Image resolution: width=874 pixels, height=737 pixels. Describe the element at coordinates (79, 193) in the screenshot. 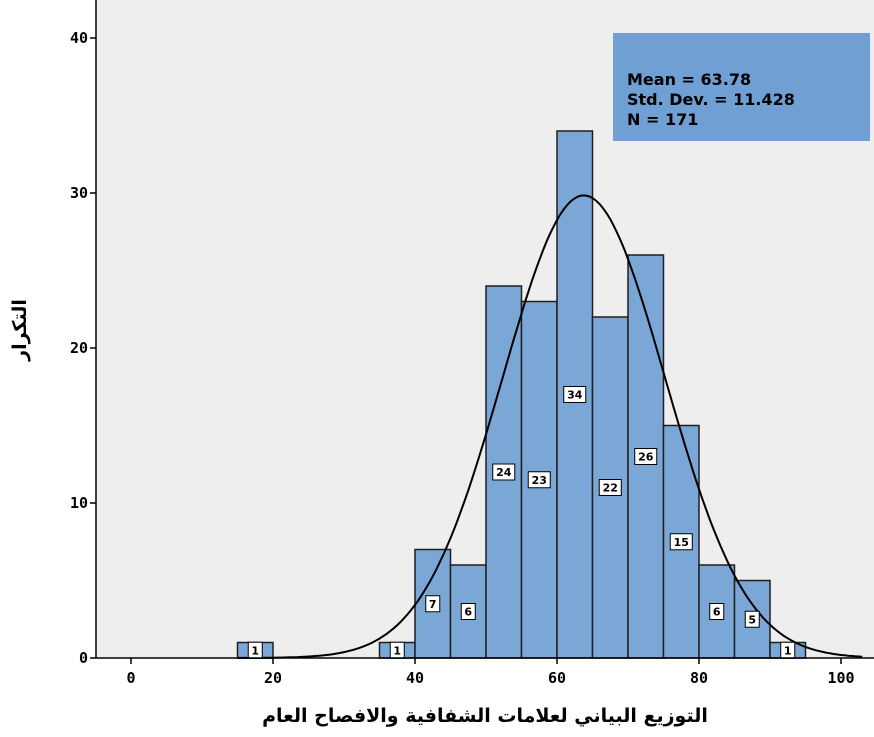

I see `y-tick-label: 30` at that location.